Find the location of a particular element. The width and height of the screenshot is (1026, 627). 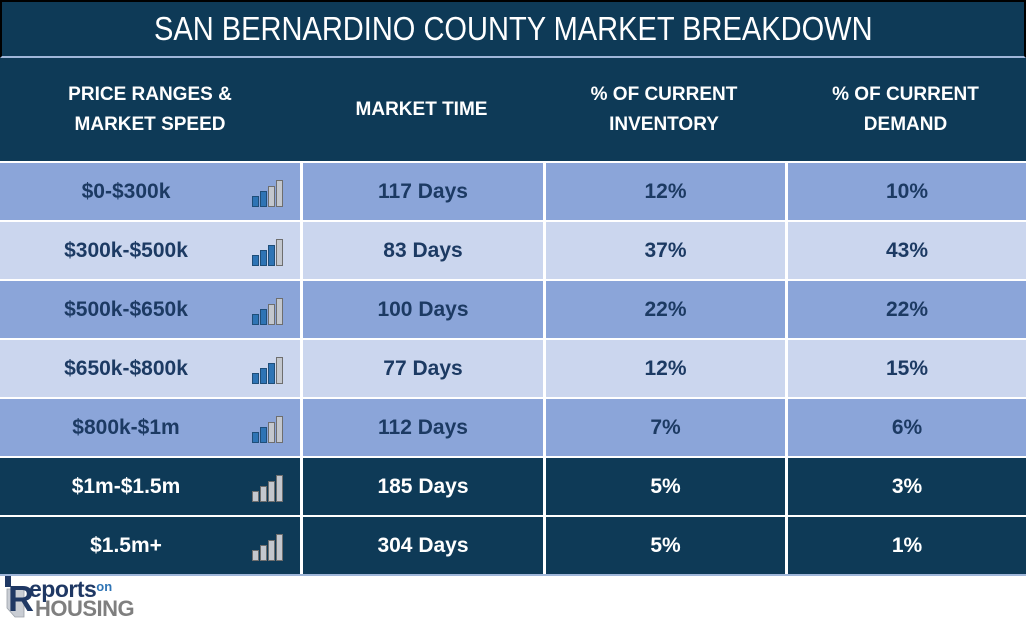

price-range-cell: $1.5m+ is located at coordinates (150, 545).